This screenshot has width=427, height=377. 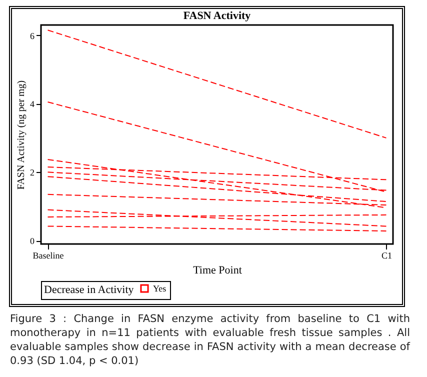 What do you see at coordinates (210, 340) in the screenshot?
I see `caption: Figure 3 : Change in FASN enzyme activity from baseline to C1 with monotherapy in n=11 patients with evaluable fresh tissue samples . All evaluable samples show decrease in FASN activity with a mean decrease of 0.93 (SD 1.04, p < 0.01)` at bounding box center [210, 340].